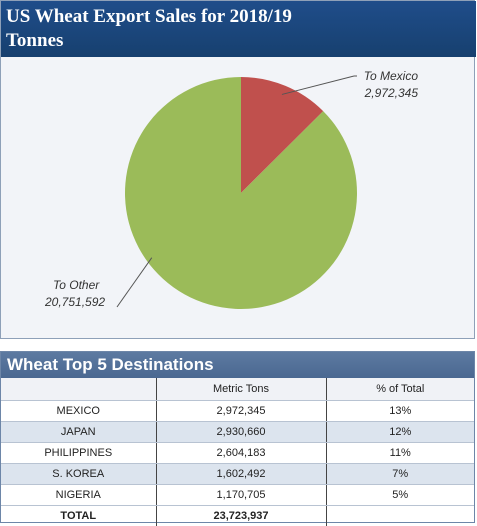 Image resolution: width=477 pixels, height=526 pixels. What do you see at coordinates (391, 93) in the screenshot?
I see `pie-value-mexico: 2,972,345` at bounding box center [391, 93].